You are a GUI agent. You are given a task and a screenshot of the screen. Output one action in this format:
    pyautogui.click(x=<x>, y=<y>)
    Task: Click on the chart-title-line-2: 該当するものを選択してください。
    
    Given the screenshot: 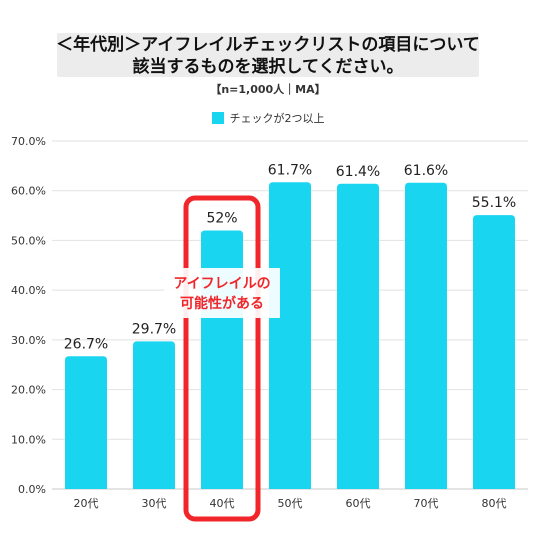 What is the action you would take?
    pyautogui.click(x=268, y=67)
    